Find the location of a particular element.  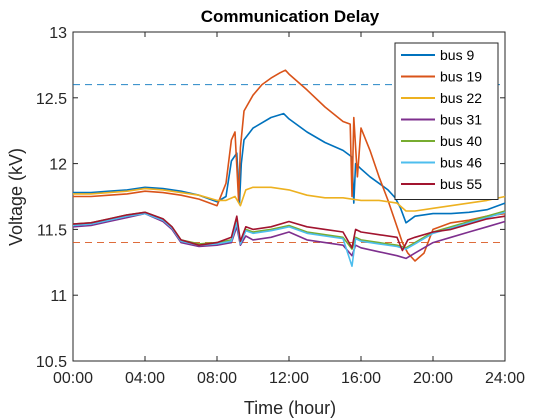

legend-entry: bus 19 is located at coordinates (461, 77).